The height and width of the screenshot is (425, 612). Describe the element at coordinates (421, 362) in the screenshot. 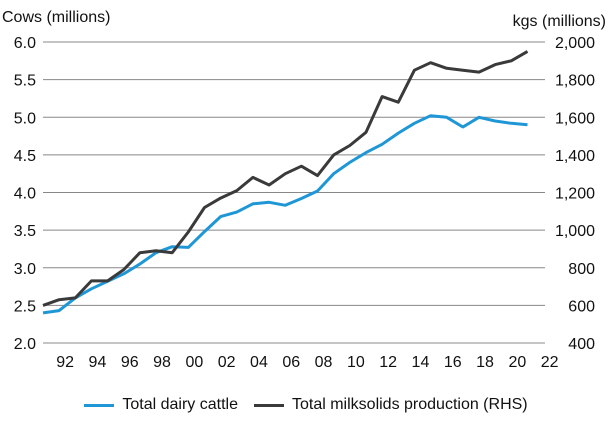

I see `x-tick-label: 14` at that location.